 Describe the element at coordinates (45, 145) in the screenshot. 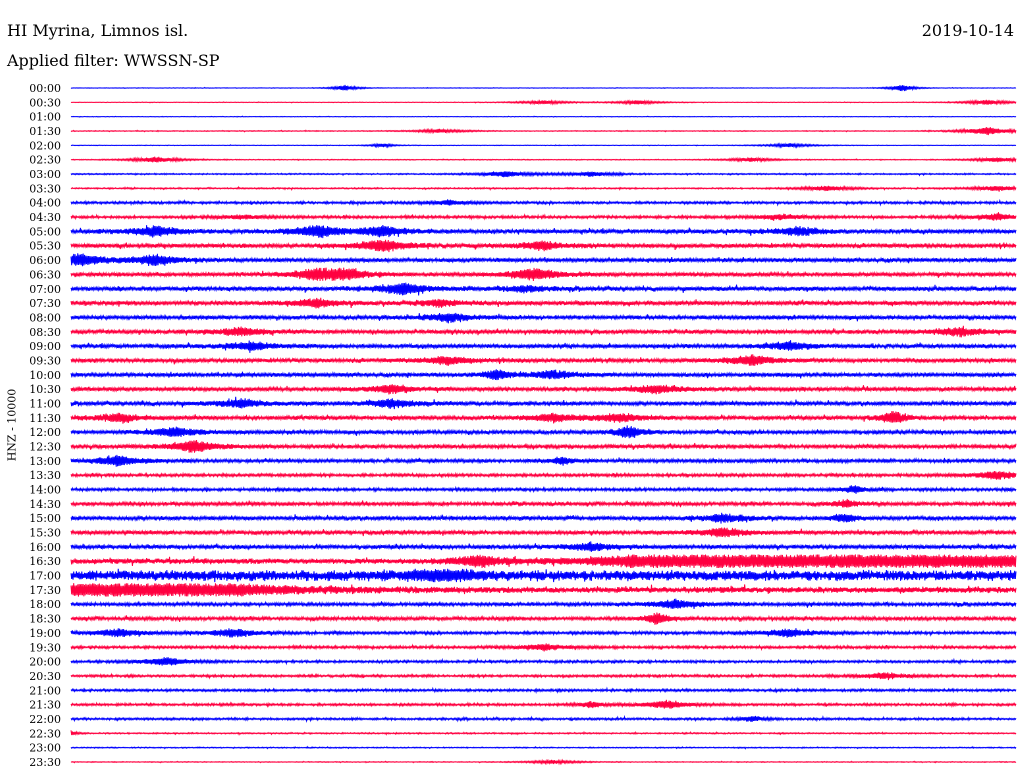

I see `row-label: 02:00` at that location.